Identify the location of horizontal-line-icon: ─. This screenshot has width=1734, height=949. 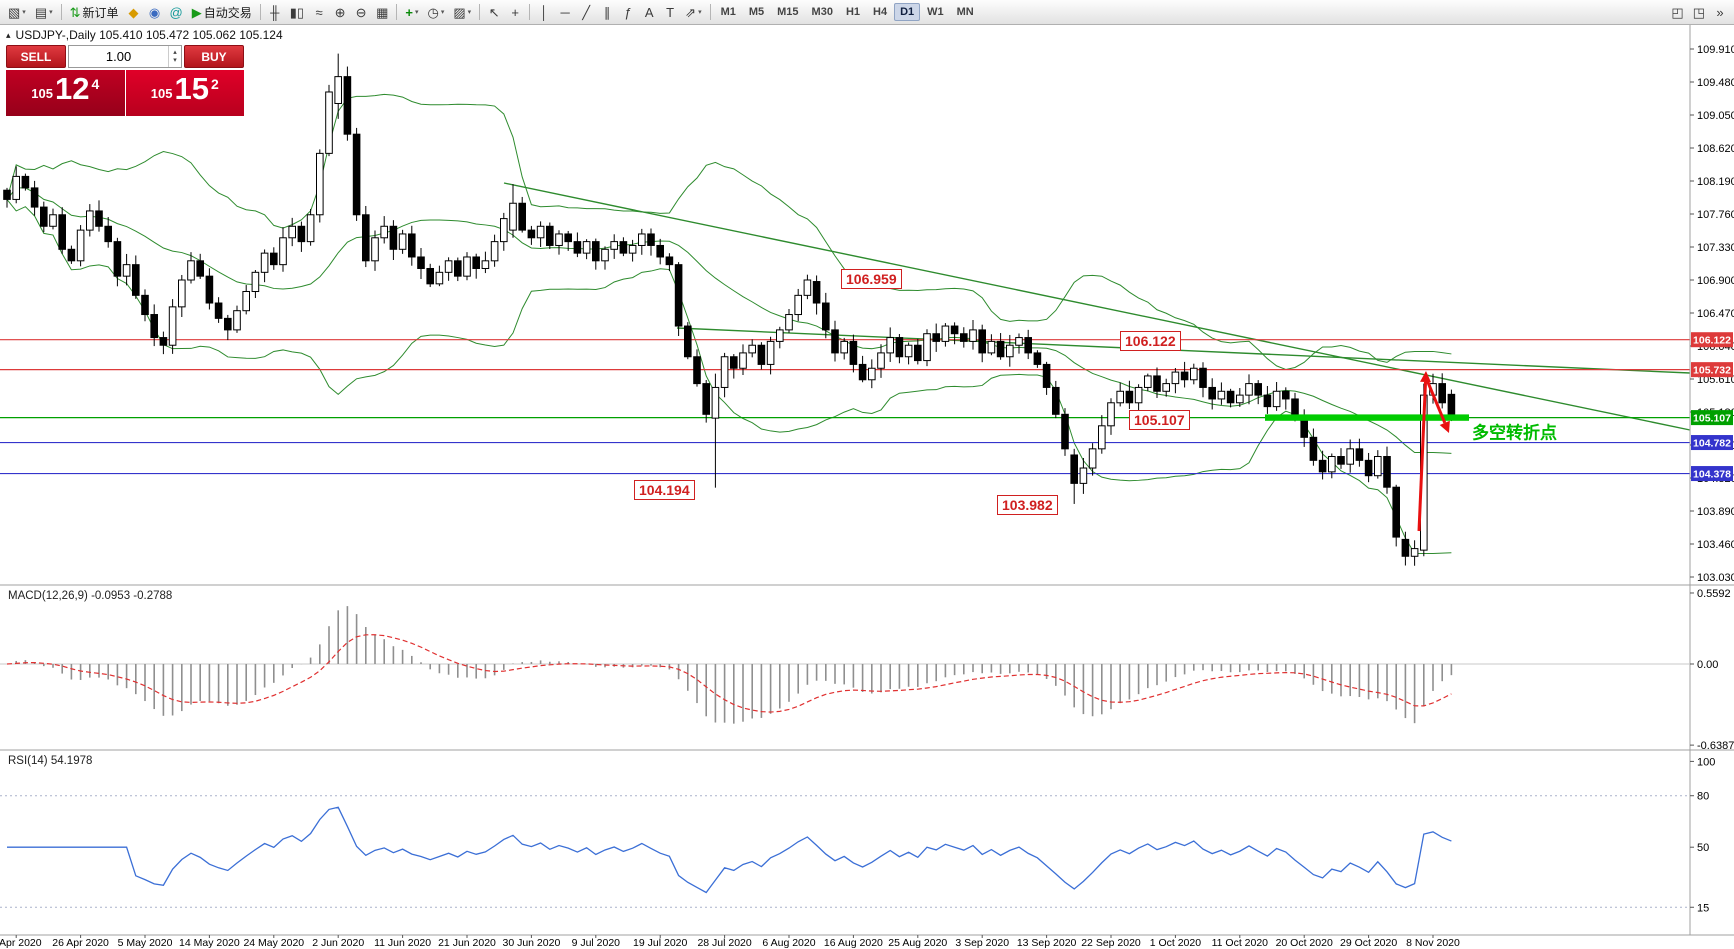
(565, 12).